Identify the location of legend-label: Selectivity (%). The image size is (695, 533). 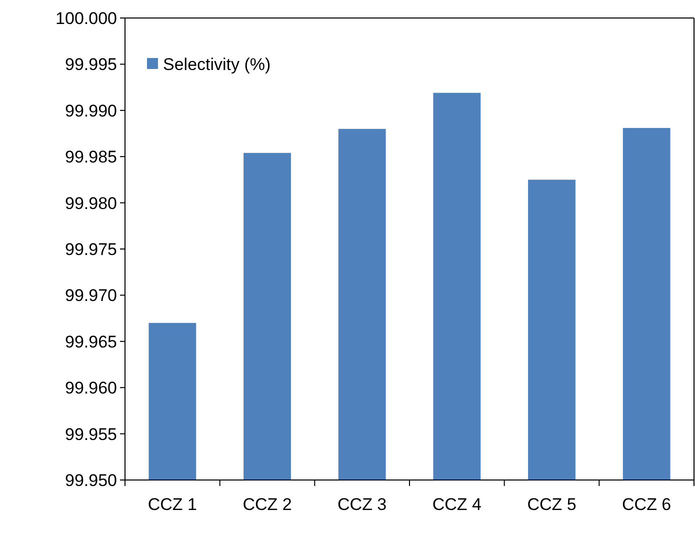
(217, 64).